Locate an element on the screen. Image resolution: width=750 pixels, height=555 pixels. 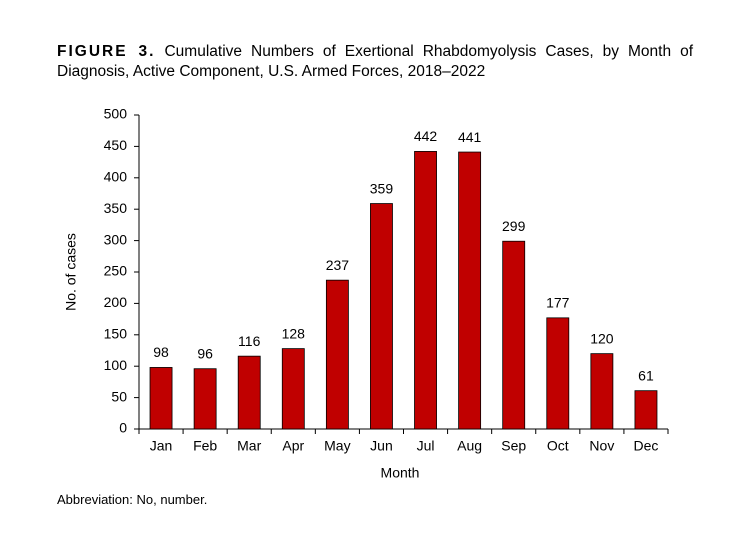
x-tick-label: Oct is located at coordinates (558, 446).